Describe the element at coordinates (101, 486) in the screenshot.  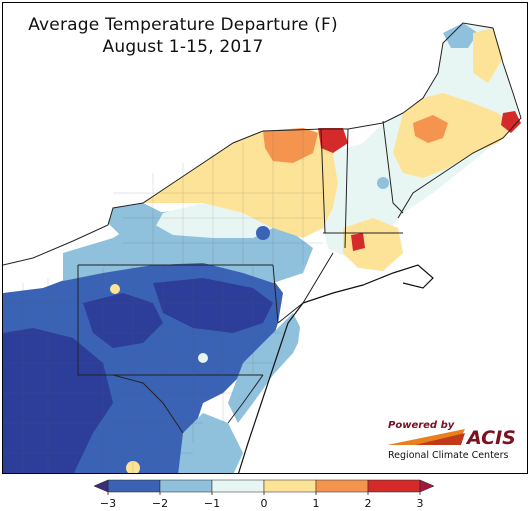
I see `colorbar-under-arrow` at that location.